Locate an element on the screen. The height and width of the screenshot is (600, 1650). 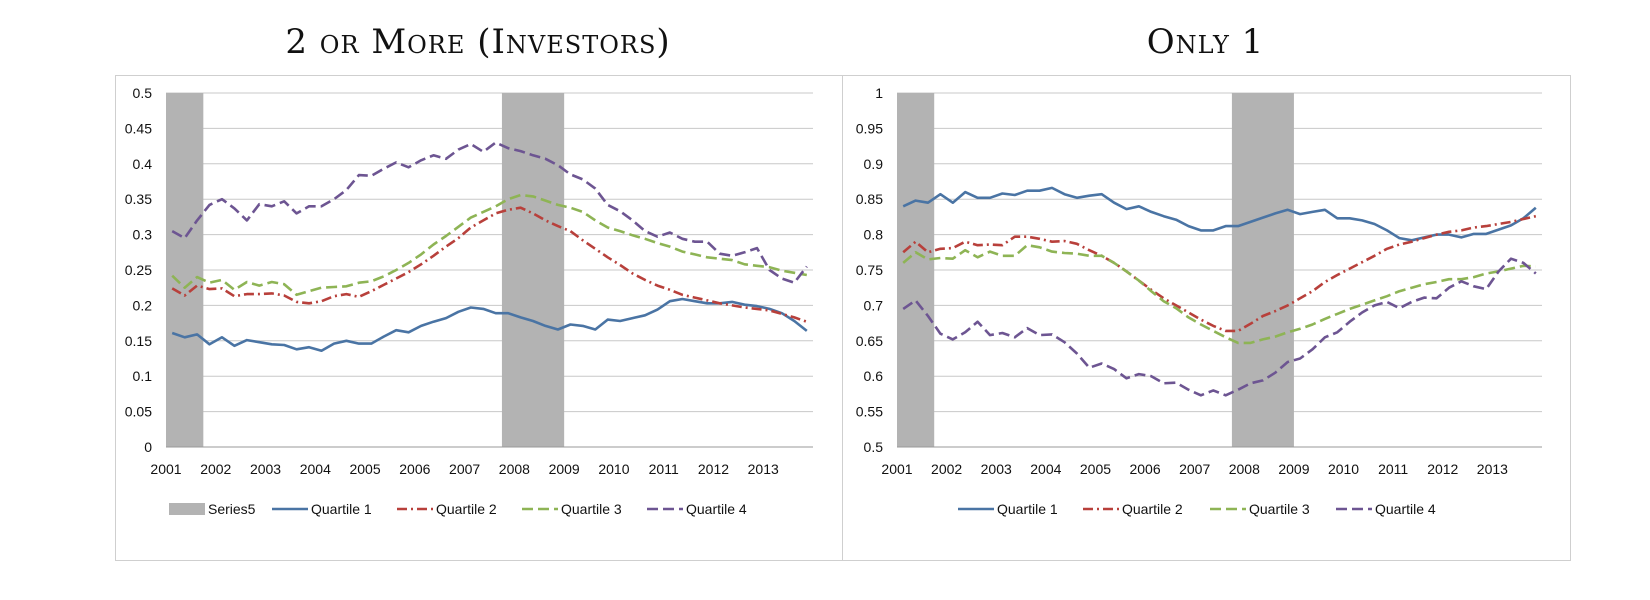
y-tick-label: 0.8 is located at coordinates (874, 235).